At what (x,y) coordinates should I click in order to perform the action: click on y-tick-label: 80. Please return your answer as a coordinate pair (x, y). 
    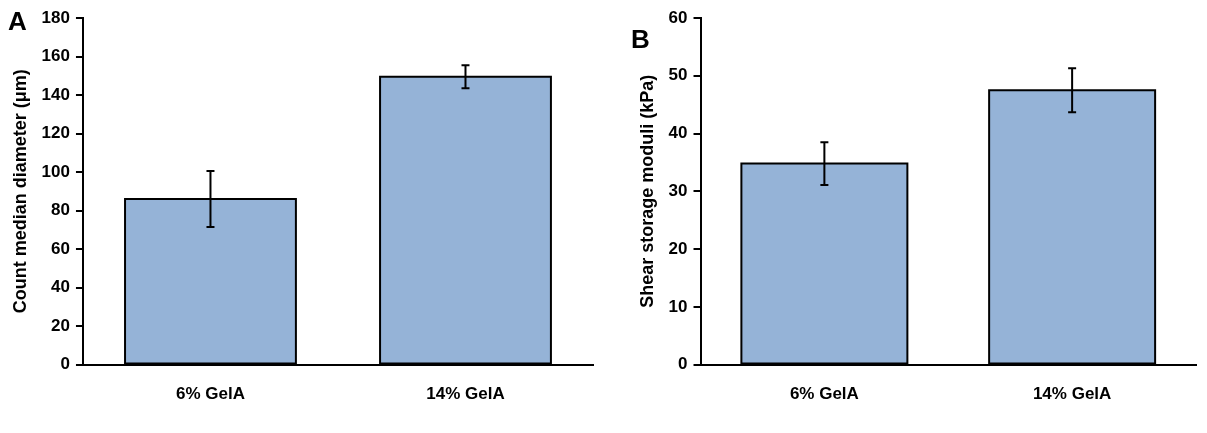
    Looking at the image, I should click on (60, 210).